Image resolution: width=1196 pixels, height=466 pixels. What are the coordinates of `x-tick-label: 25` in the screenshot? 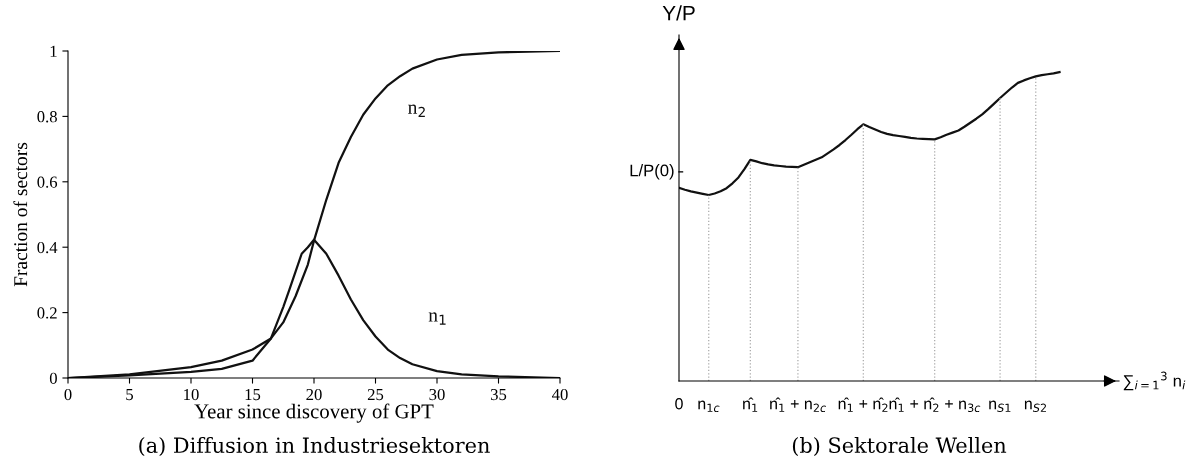 It's located at (375, 394).